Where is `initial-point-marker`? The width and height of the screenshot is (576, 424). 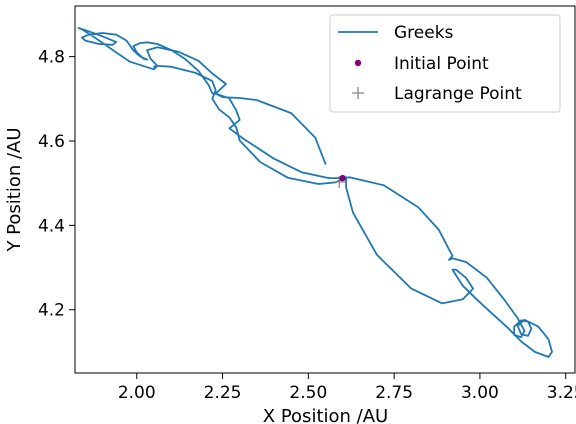
initial-point-marker is located at coordinates (342, 178).